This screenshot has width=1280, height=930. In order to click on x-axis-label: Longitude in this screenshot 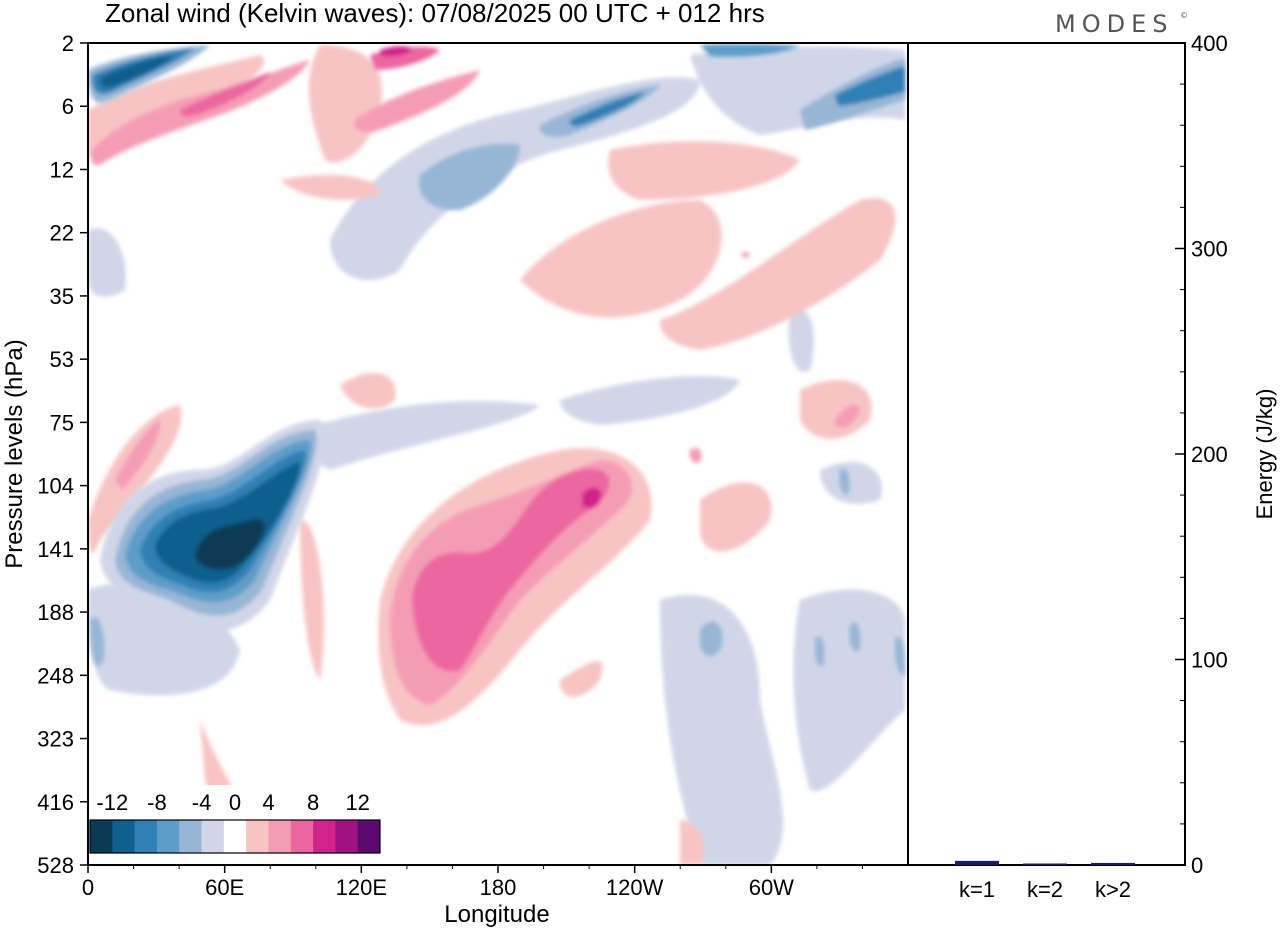, I will do `click(496, 914)`.